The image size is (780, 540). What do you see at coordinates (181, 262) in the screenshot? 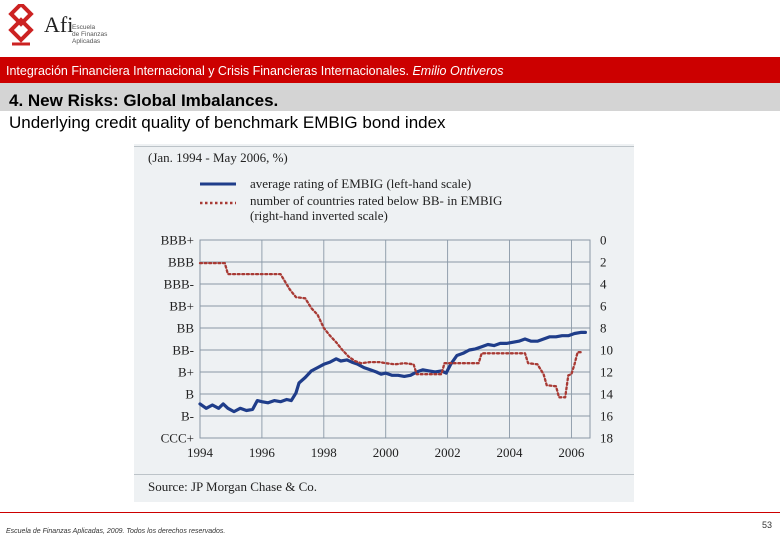
I see `left-axis-tick-label: BBB` at bounding box center [181, 262].